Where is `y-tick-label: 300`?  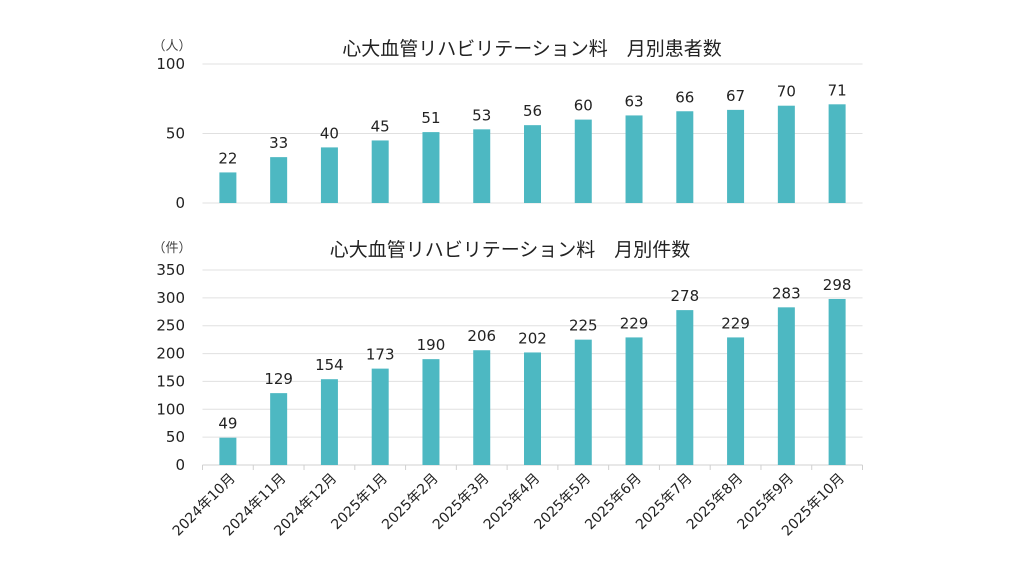
y-tick-label: 300 is located at coordinates (170, 298).